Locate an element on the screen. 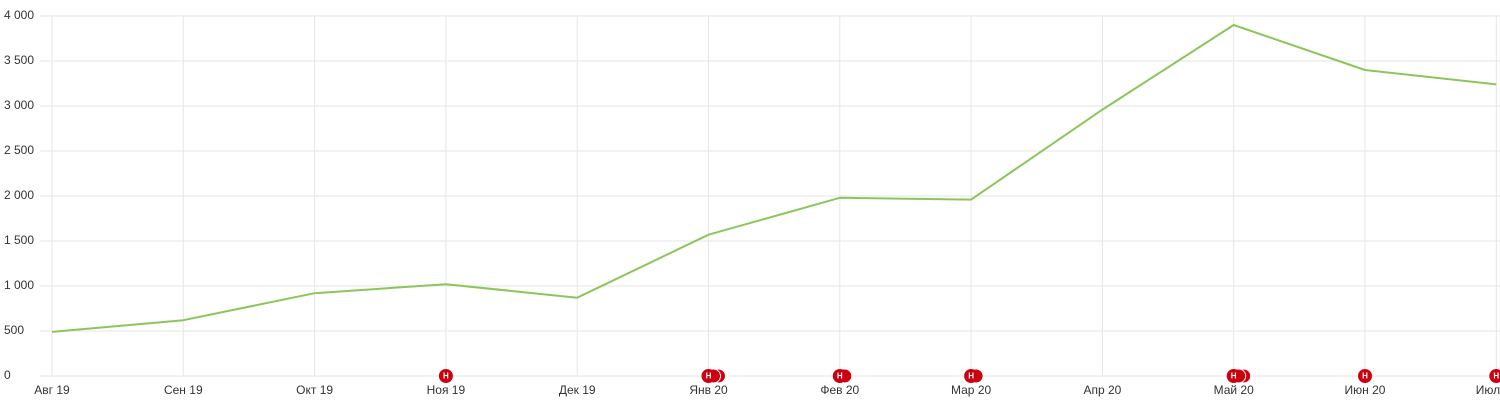 This screenshot has width=1500, height=420. y-tick-label: 0 is located at coordinates (7, 375).